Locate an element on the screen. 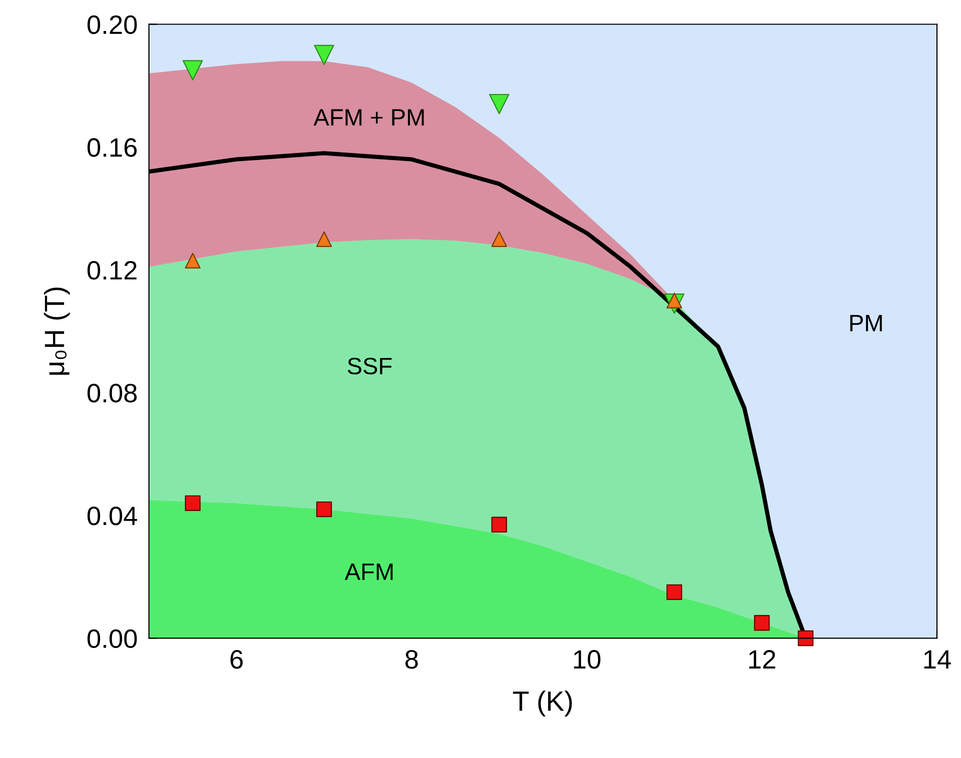 The height and width of the screenshot is (758, 961). y-tick-label: 0.00 is located at coordinates (112, 638).